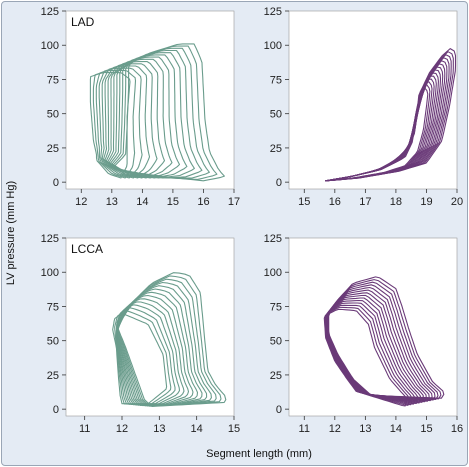 The image size is (469, 467). What do you see at coordinates (426, 202) in the screenshot?
I see `x-tick-label: 19` at bounding box center [426, 202].